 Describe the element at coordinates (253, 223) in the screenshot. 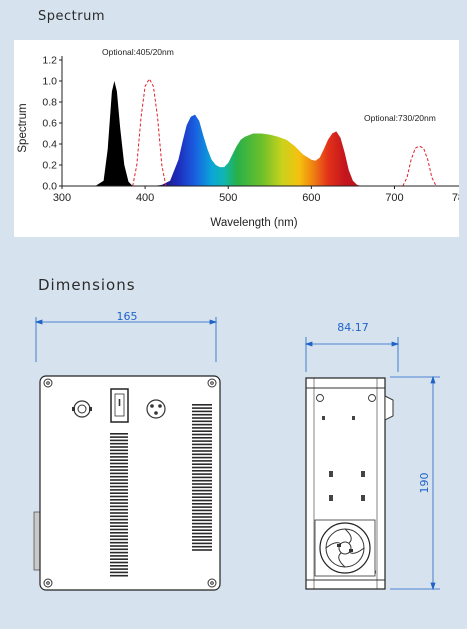

I see `x-axis-title: Wavelength (nm)` at that location.